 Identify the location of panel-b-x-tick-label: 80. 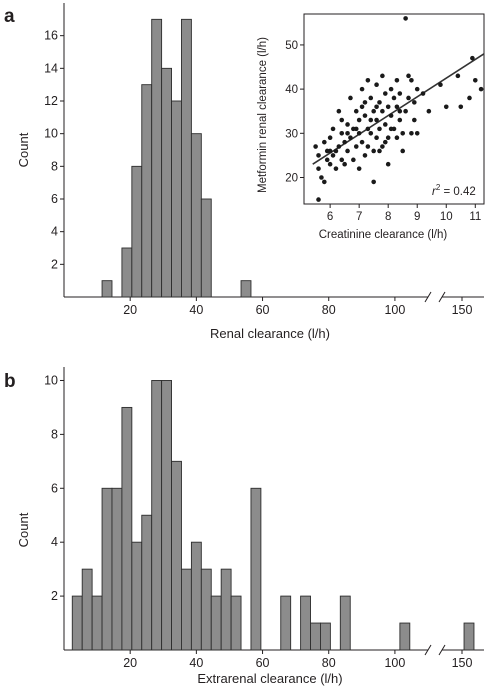
(329, 663).